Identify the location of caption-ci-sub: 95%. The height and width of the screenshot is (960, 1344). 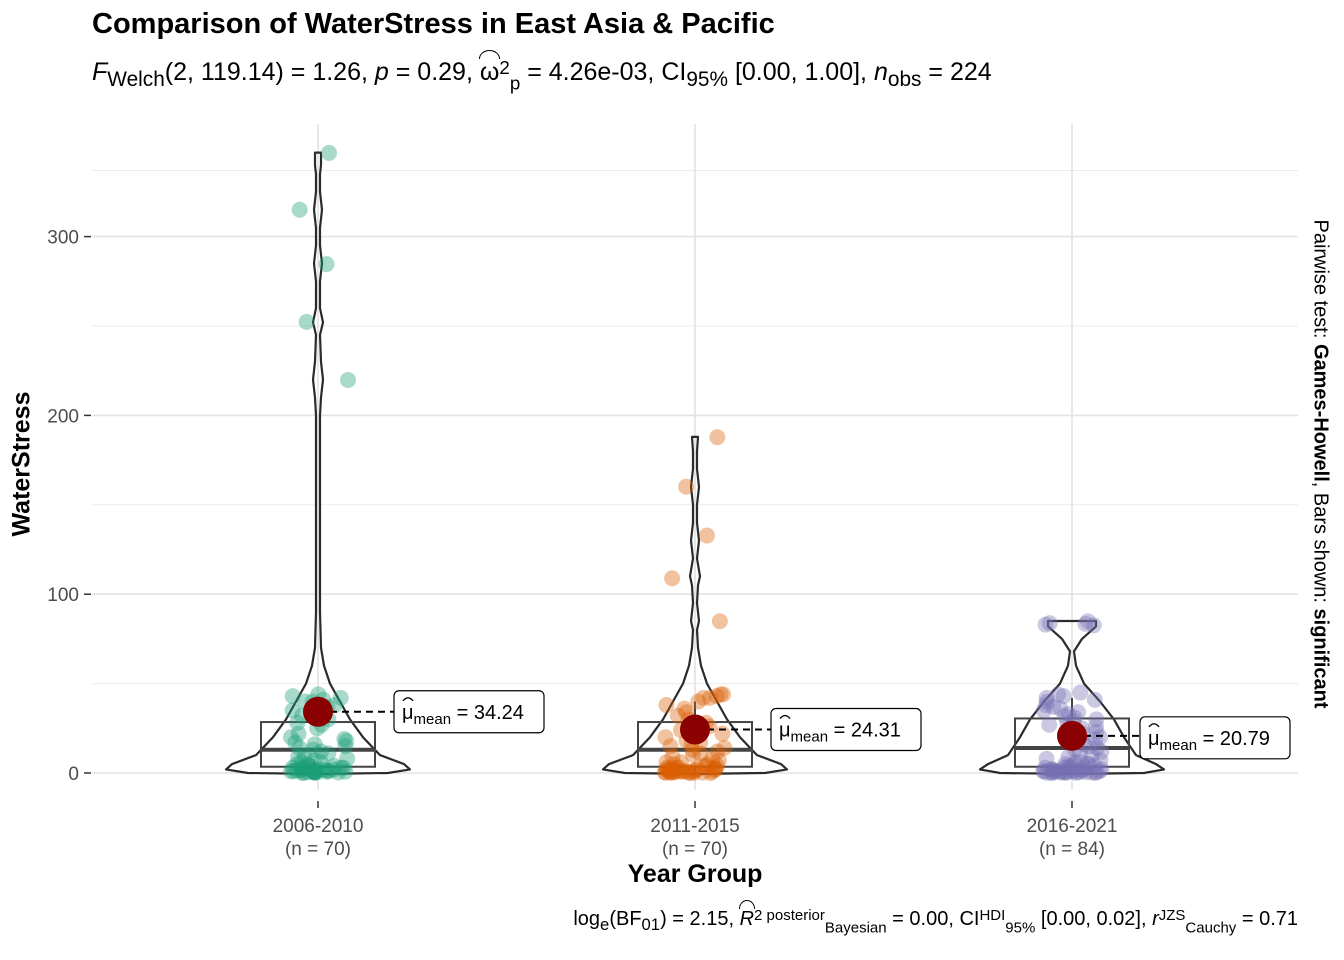
(1020, 928).